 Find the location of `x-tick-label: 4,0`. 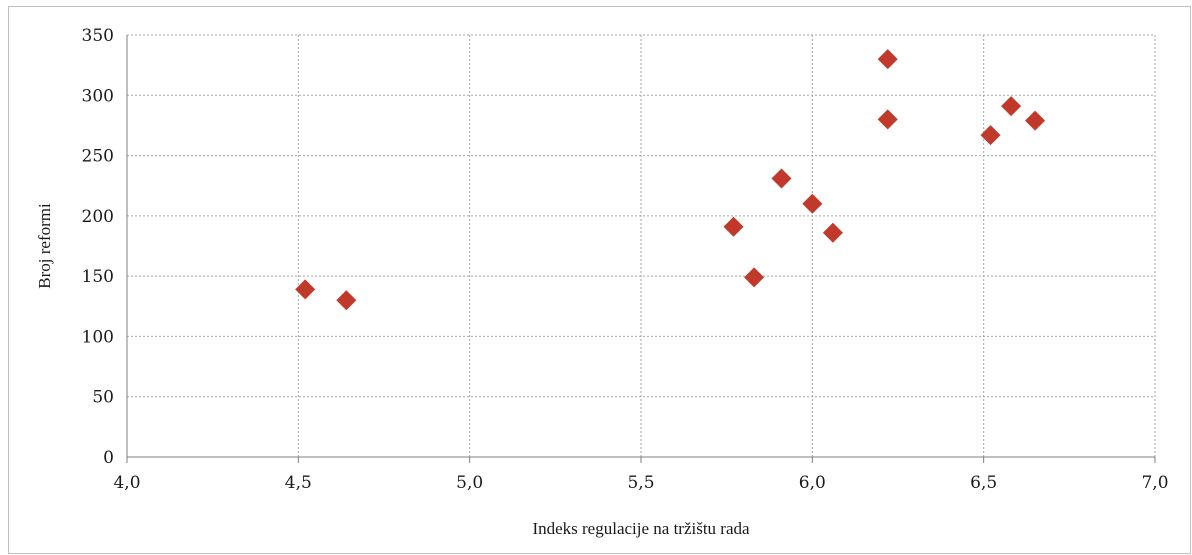

x-tick-label: 4,0 is located at coordinates (126, 483).